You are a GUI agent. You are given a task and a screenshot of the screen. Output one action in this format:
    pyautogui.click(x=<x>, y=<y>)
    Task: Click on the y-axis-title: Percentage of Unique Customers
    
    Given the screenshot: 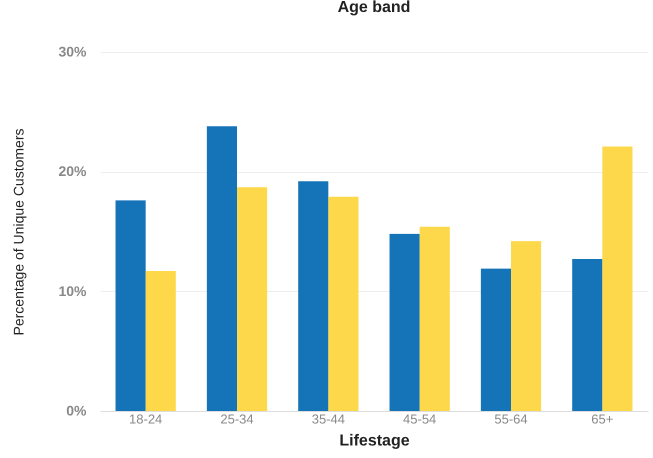 What is the action you would take?
    pyautogui.click(x=18, y=232)
    